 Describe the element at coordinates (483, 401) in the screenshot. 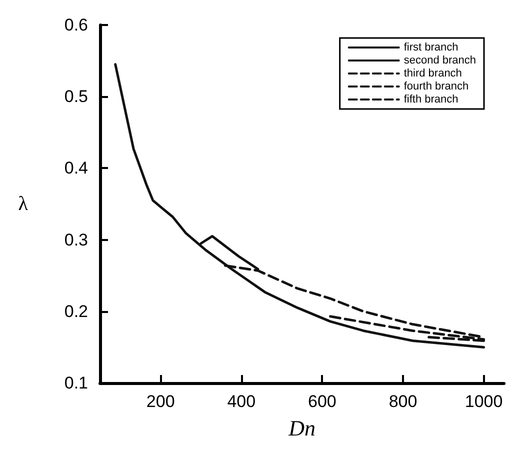

I see `x-tick-label: 1000` at that location.